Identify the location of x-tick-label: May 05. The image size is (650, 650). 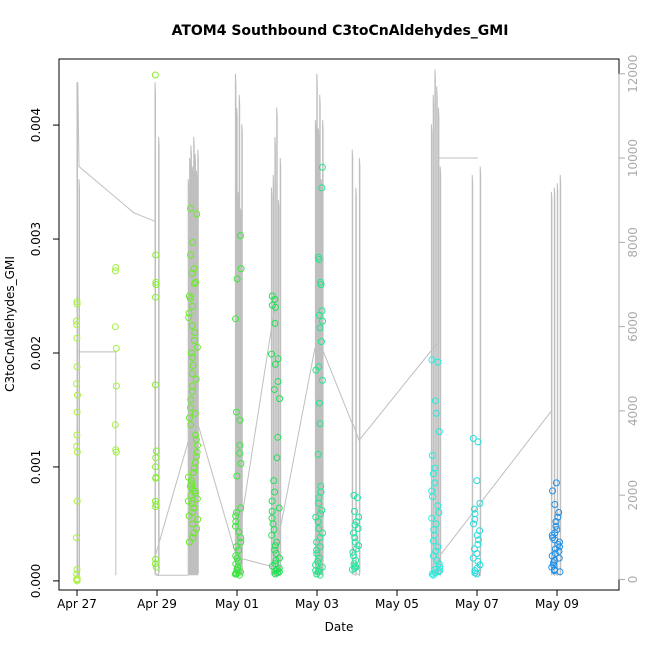
(397, 604).